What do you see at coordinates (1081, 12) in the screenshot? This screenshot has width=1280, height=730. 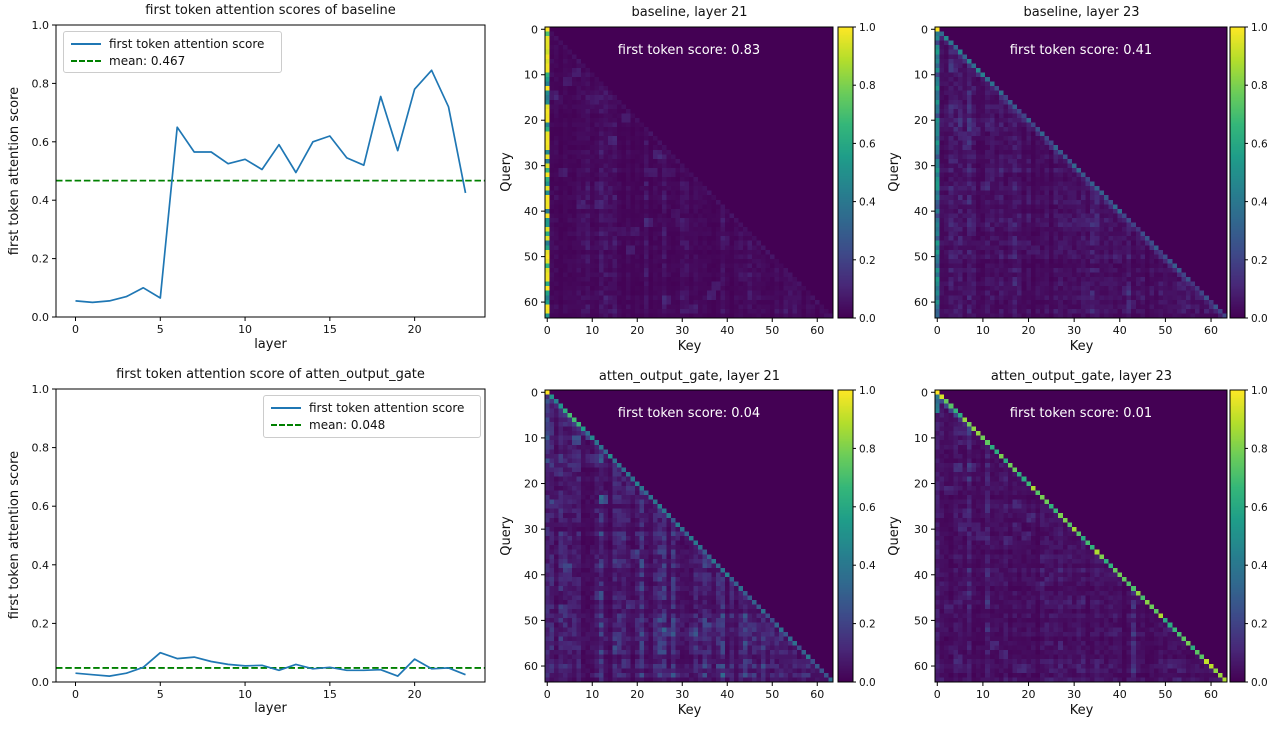 I see `plot-title-baseline-l23: baseline, layer 23` at bounding box center [1081, 12].